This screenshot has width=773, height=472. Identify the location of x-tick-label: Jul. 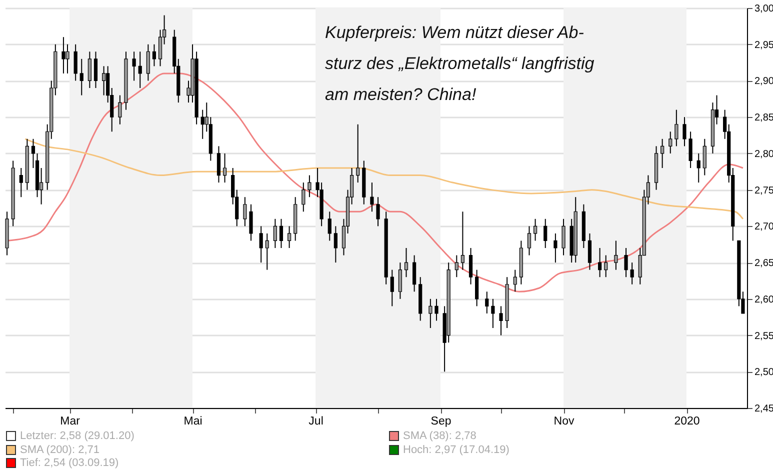
(316, 422).